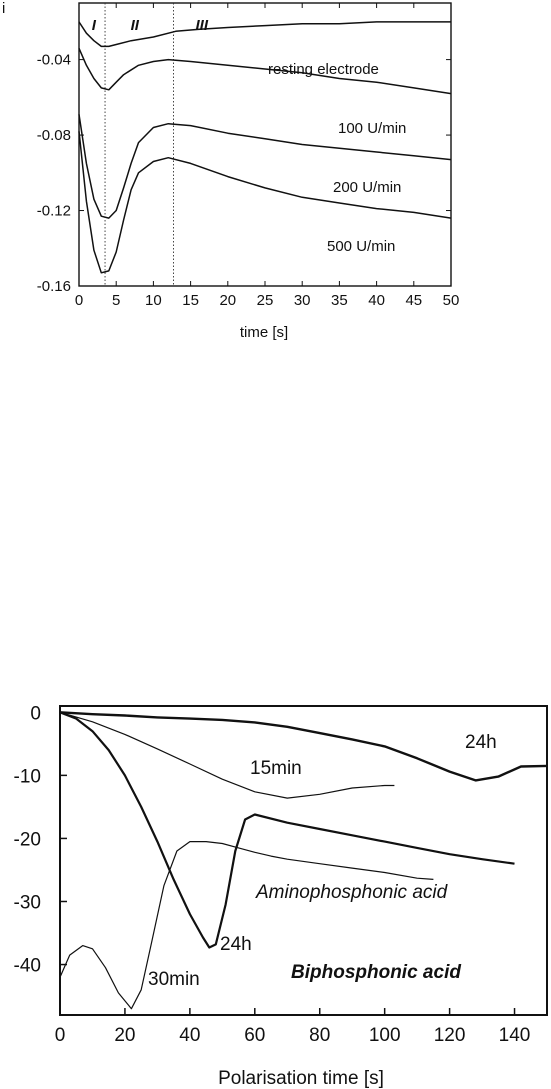  I want to click on series-label-24h-amino: 24h, so click(481, 742).